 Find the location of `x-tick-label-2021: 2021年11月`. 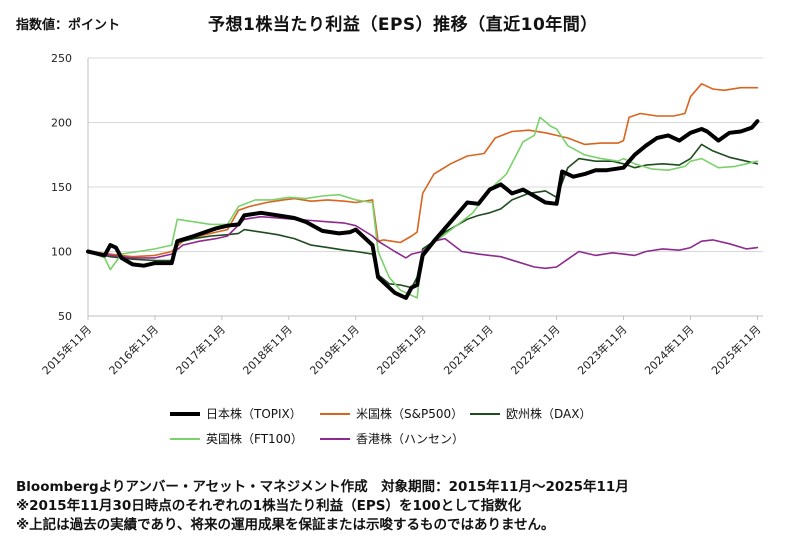

x-tick-label-2021: 2021年11月 is located at coordinates (468, 349).